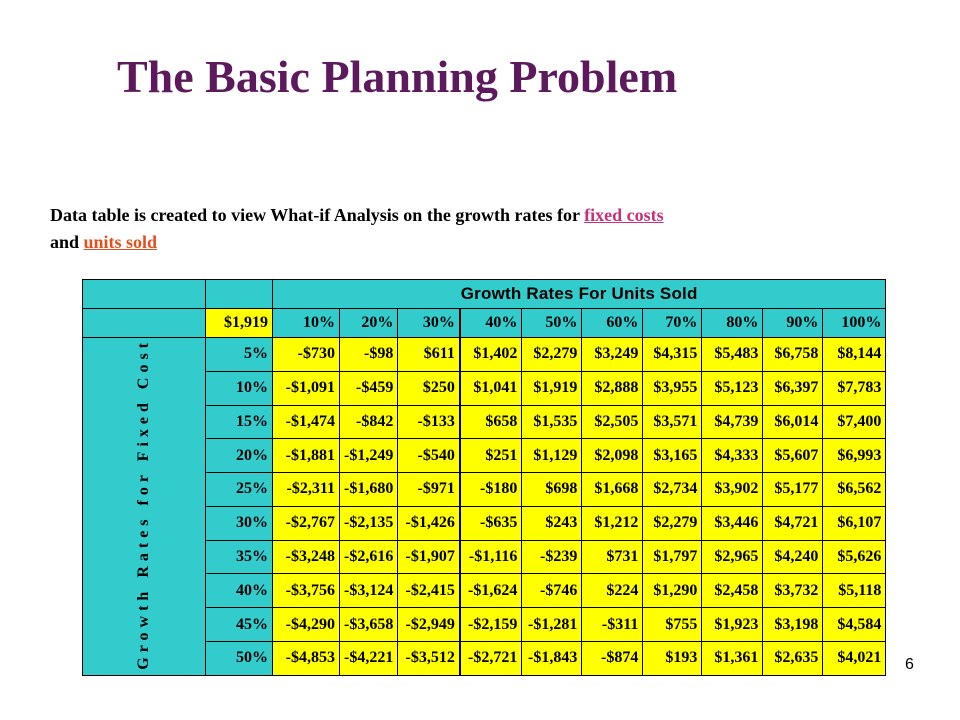 This screenshot has width=960, height=720. What do you see at coordinates (239, 388) in the screenshot?
I see `row-header-cell: 10%` at bounding box center [239, 388].